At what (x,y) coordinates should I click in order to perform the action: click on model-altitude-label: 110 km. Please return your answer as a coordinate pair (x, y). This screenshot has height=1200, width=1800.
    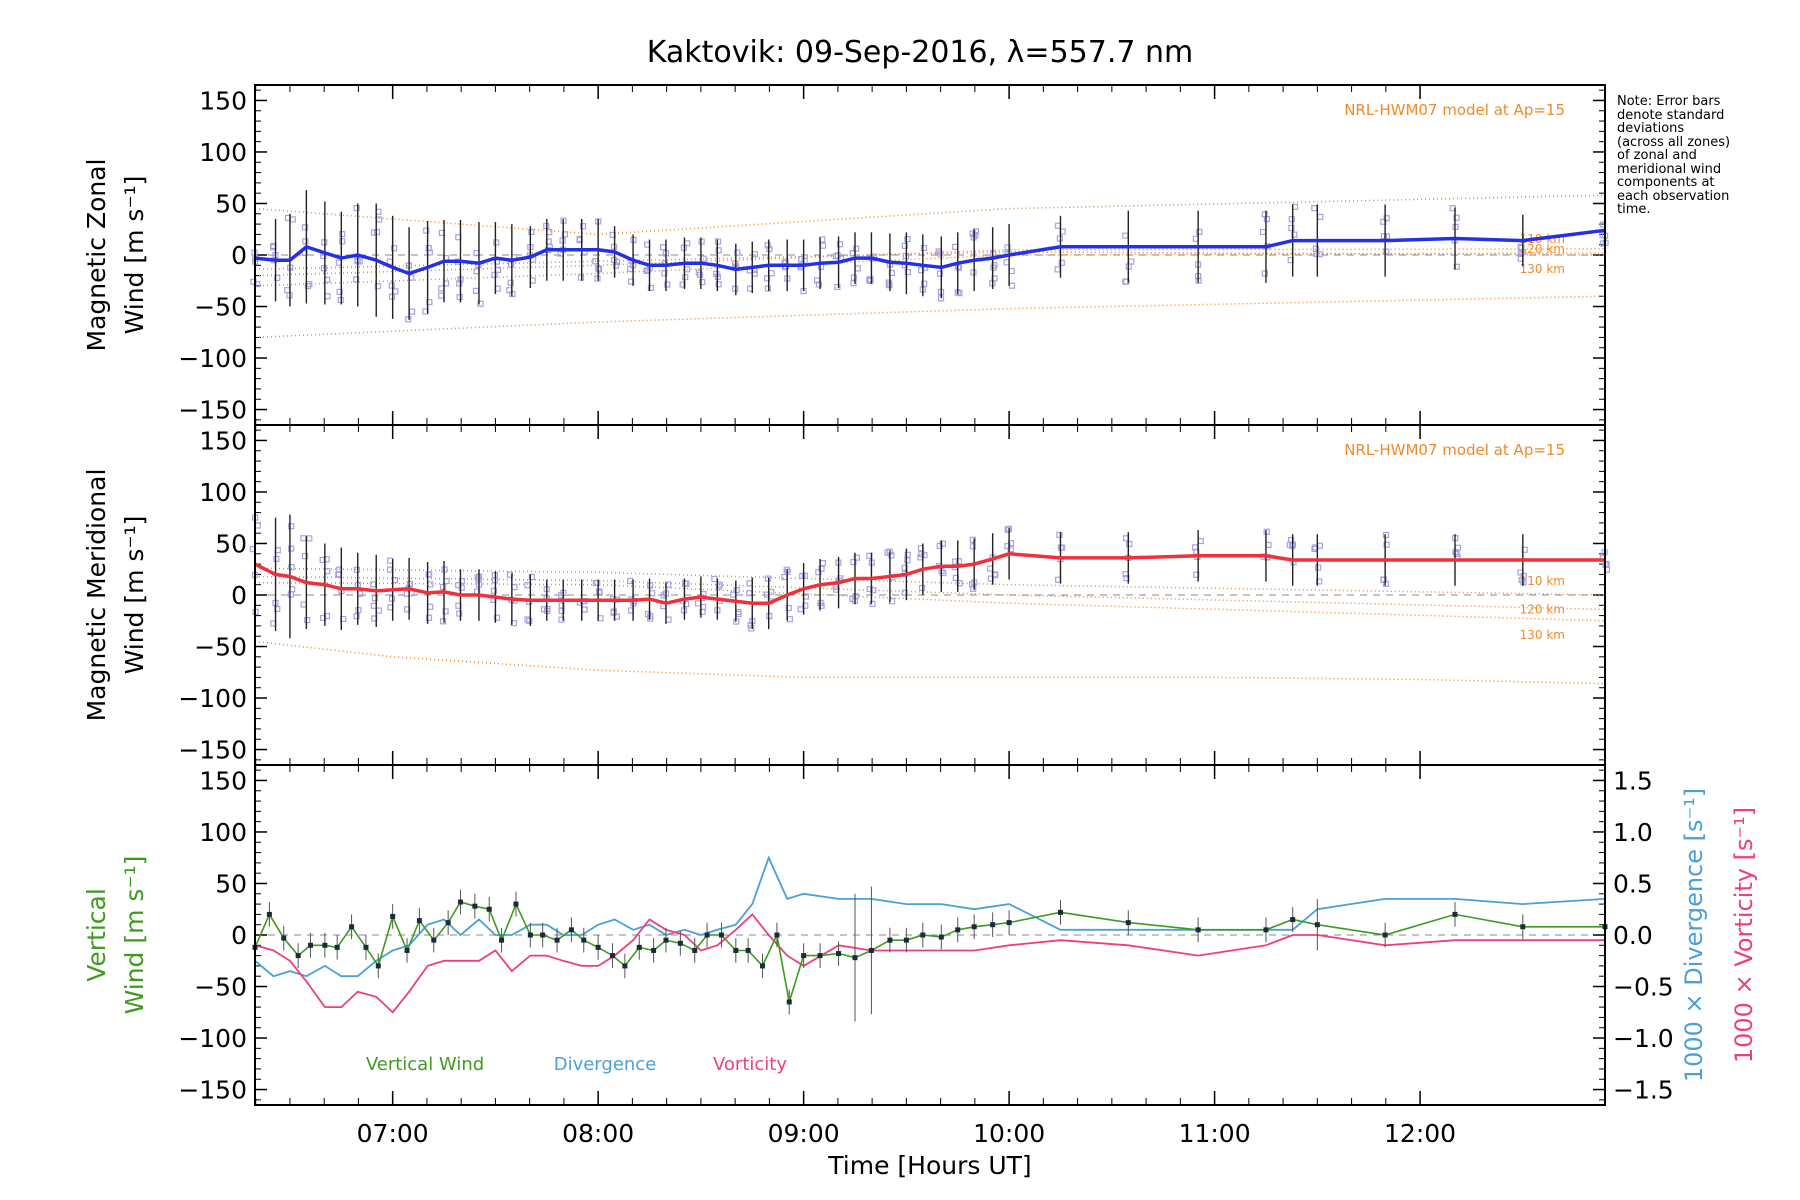
    Looking at the image, I should click on (1542, 581).